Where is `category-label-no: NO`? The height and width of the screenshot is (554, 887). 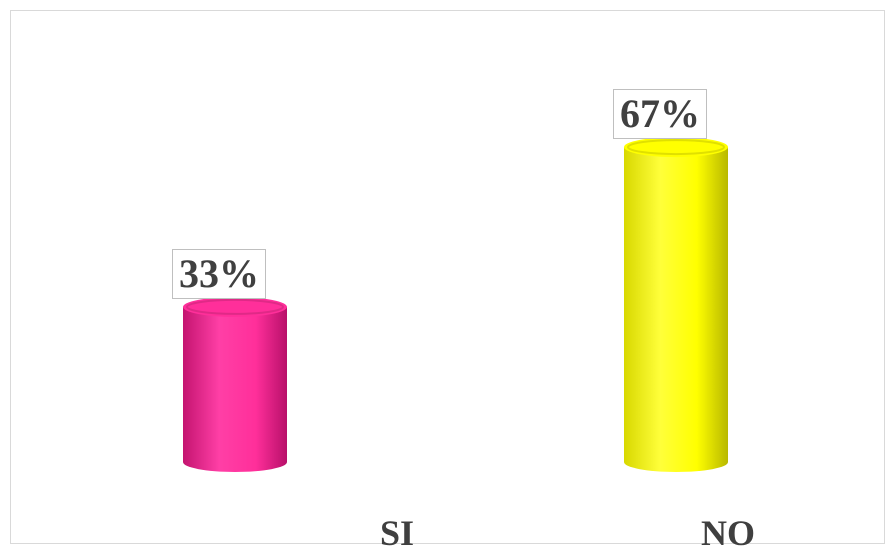 category-label-no: NO is located at coordinates (728, 533).